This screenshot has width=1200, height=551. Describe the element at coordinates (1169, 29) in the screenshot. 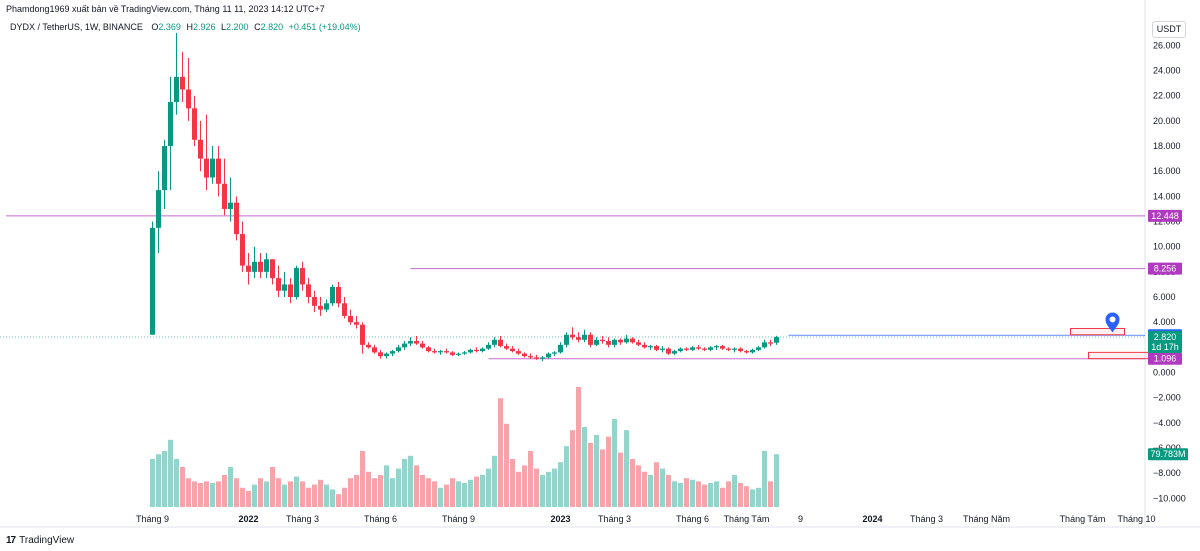

I see `currency-button: USDT` at that location.